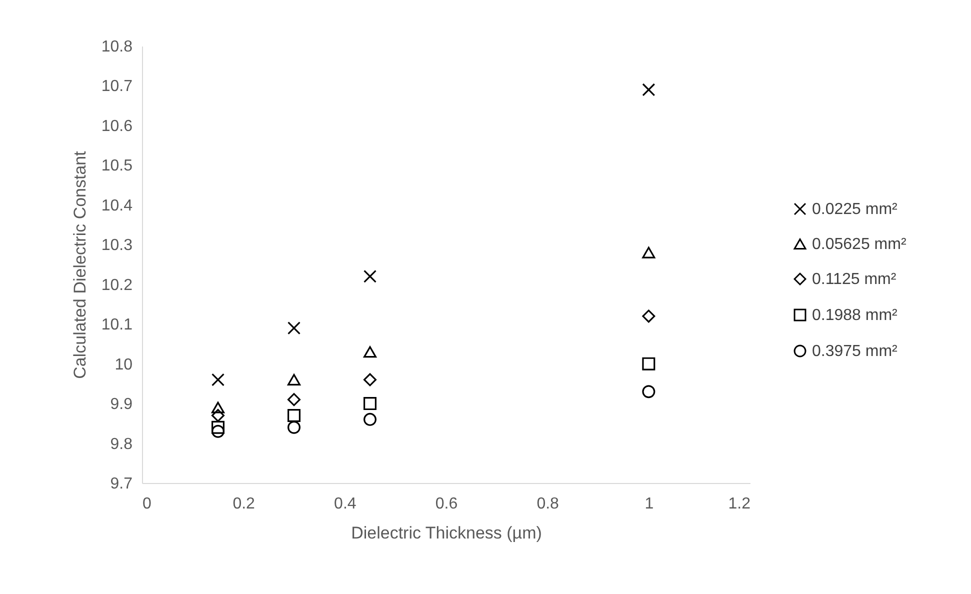  What do you see at coordinates (649, 504) in the screenshot?
I see `x-tick-label: 1` at bounding box center [649, 504].